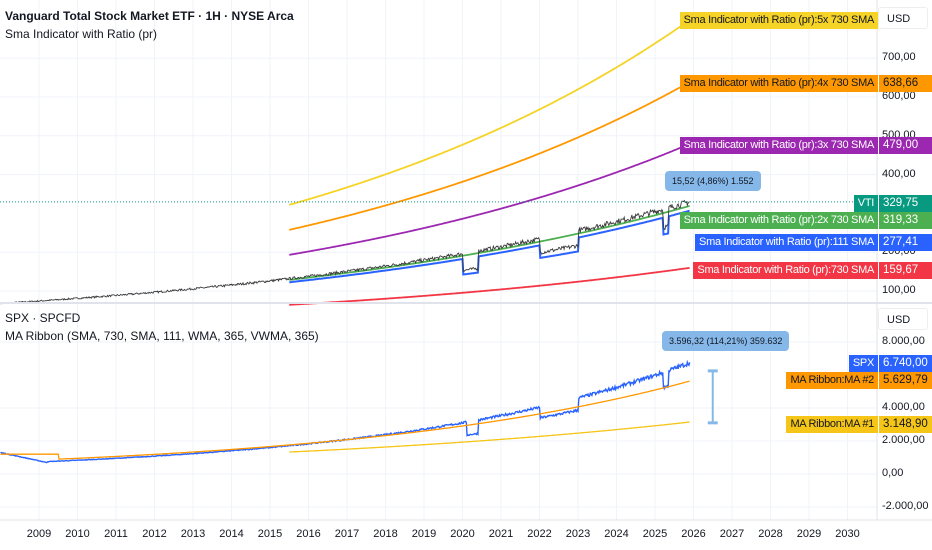 The height and width of the screenshot is (550, 932). What do you see at coordinates (501, 534) in the screenshot?
I see `time-tick: 2021` at bounding box center [501, 534].